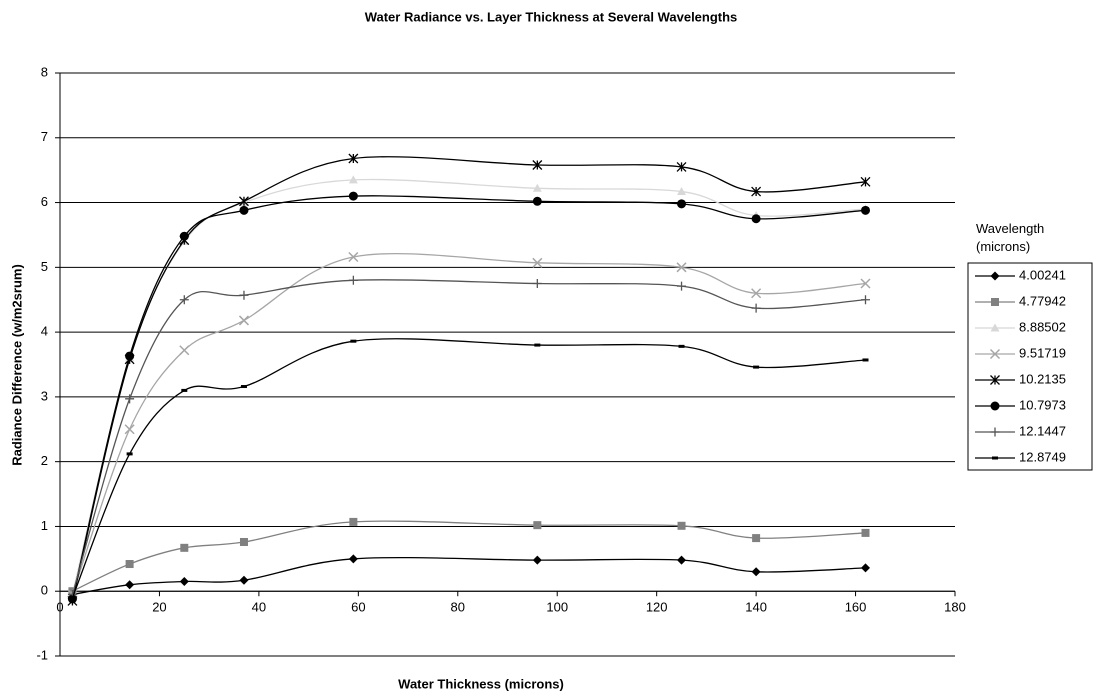 Image resolution: width=1102 pixels, height=694 pixels. Describe the element at coordinates (481, 683) in the screenshot. I see `x-axis-title: Water Thickness (microns)` at that location.